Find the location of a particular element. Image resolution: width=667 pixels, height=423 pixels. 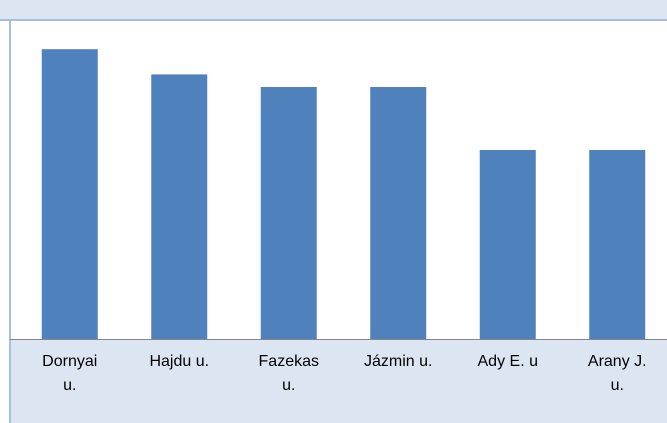

x-tick-label: Arany J. u. is located at coordinates (617, 373).